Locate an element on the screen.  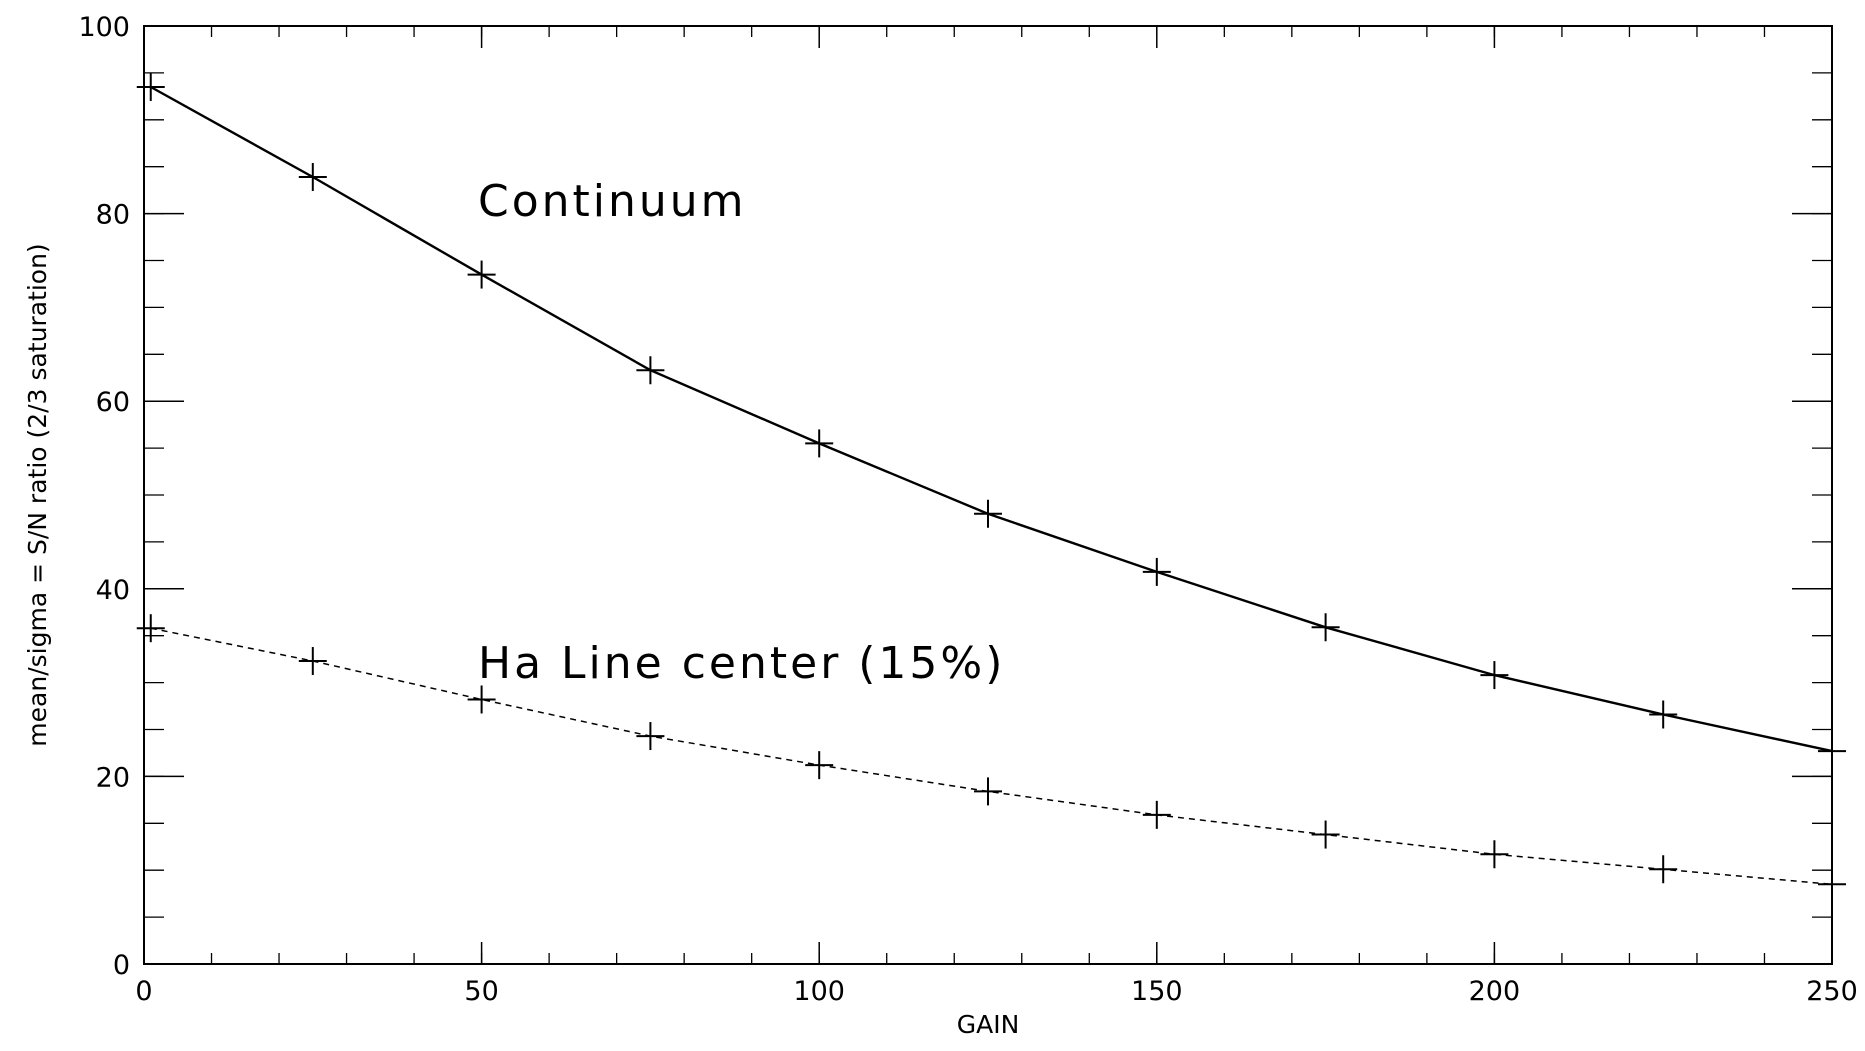
y-tick-label: 100 is located at coordinates (104, 27).